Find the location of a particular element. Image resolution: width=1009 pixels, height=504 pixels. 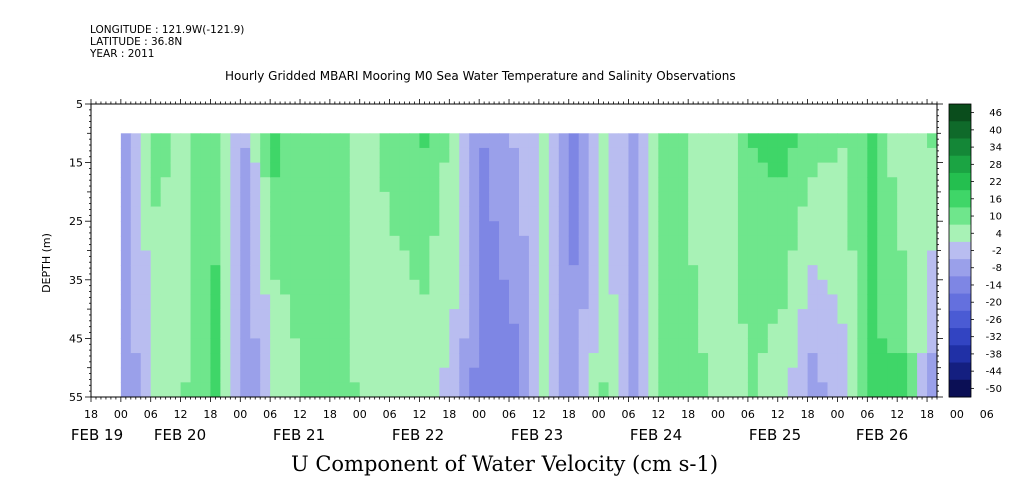

colorbar-label: 4 is located at coordinates (999, 234).